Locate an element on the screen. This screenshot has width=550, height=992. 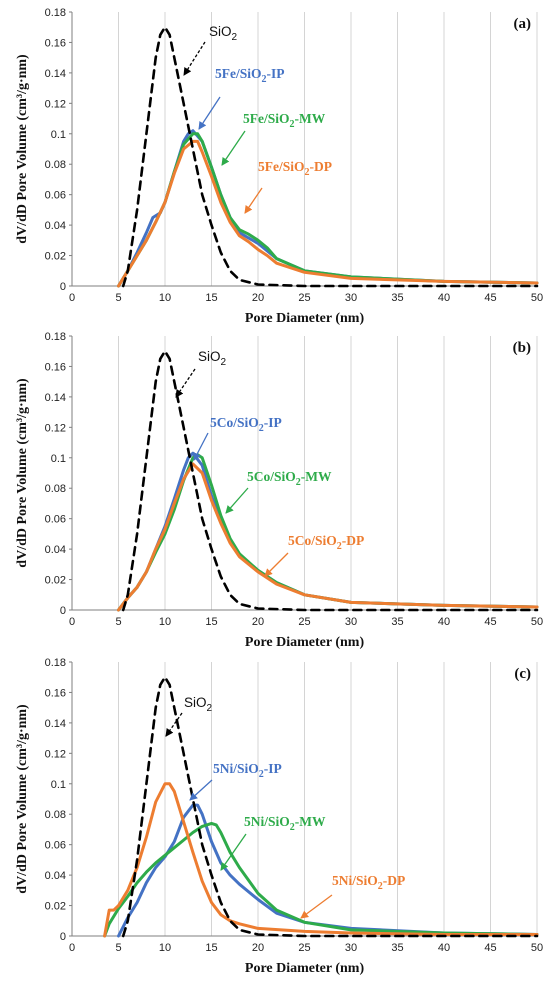
series-line-5fe-sio2-dp is located at coordinates (328, 213).